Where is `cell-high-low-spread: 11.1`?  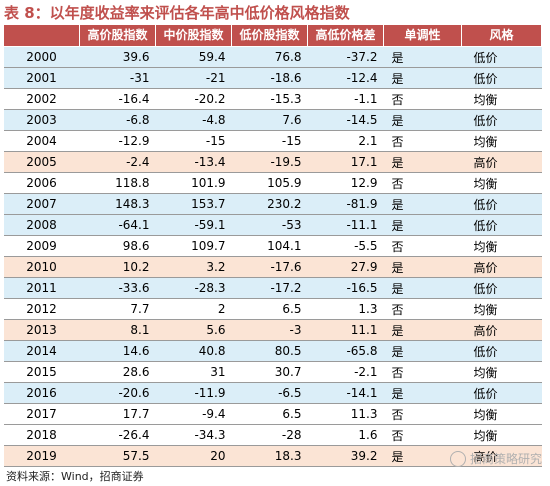
cell-high-low-spread: 11.1 is located at coordinates (345, 330).